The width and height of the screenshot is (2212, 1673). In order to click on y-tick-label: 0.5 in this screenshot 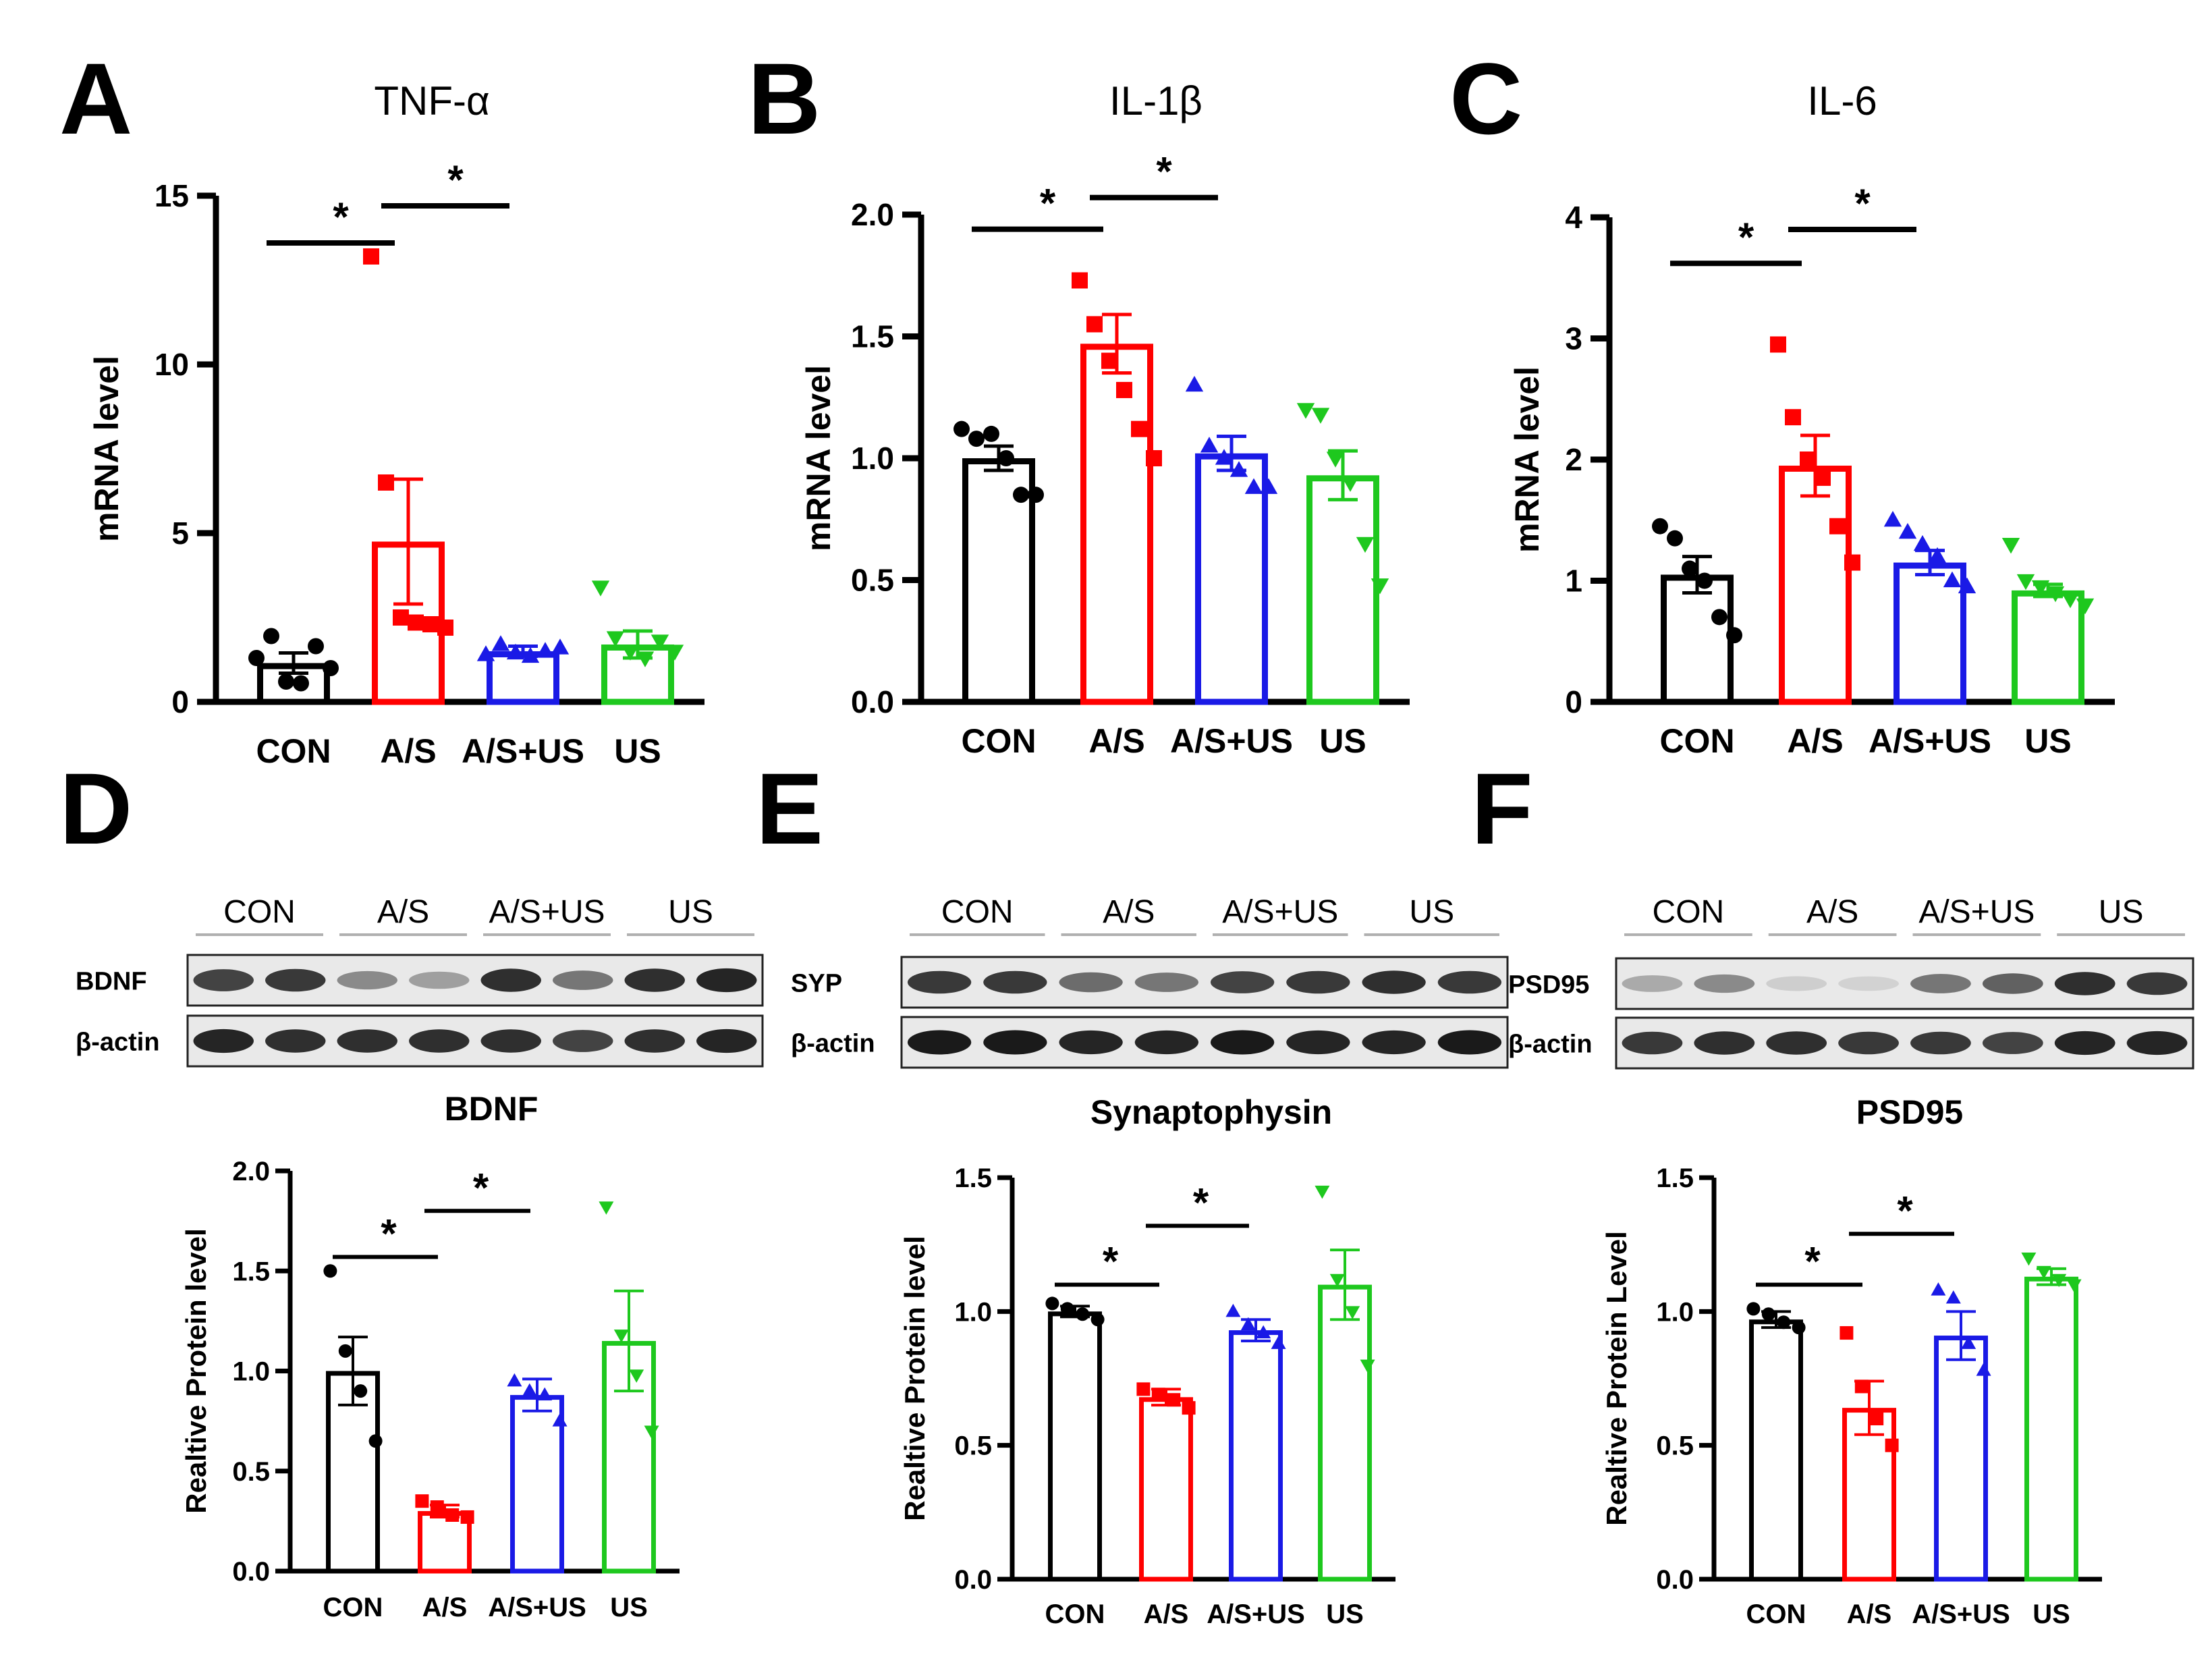, I will do `click(251, 1472)`.